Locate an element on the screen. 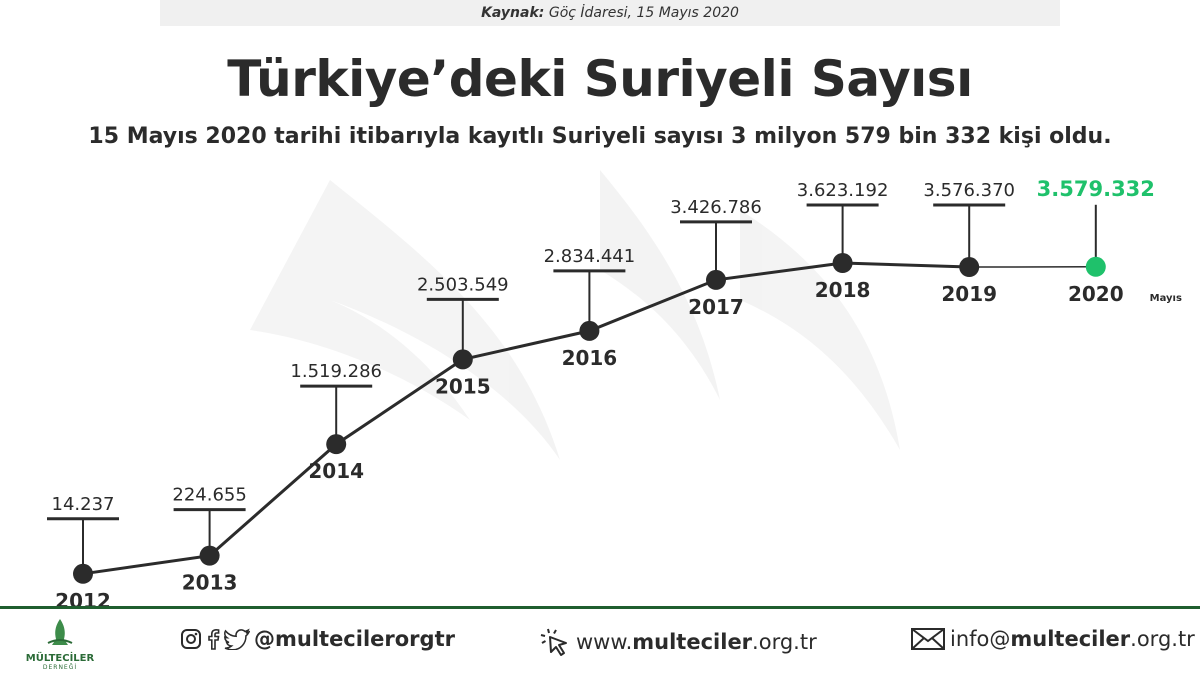  social-handle: @multecilerorgtr is located at coordinates (354, 639).